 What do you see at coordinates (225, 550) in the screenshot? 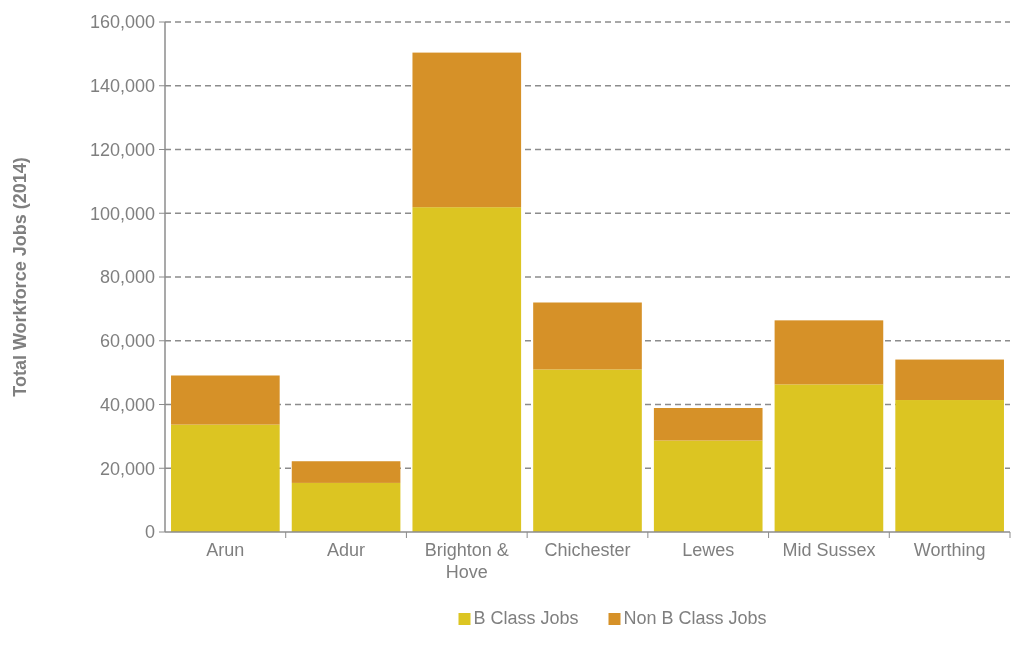
I see `x-tick-label: Arun` at bounding box center [225, 550].